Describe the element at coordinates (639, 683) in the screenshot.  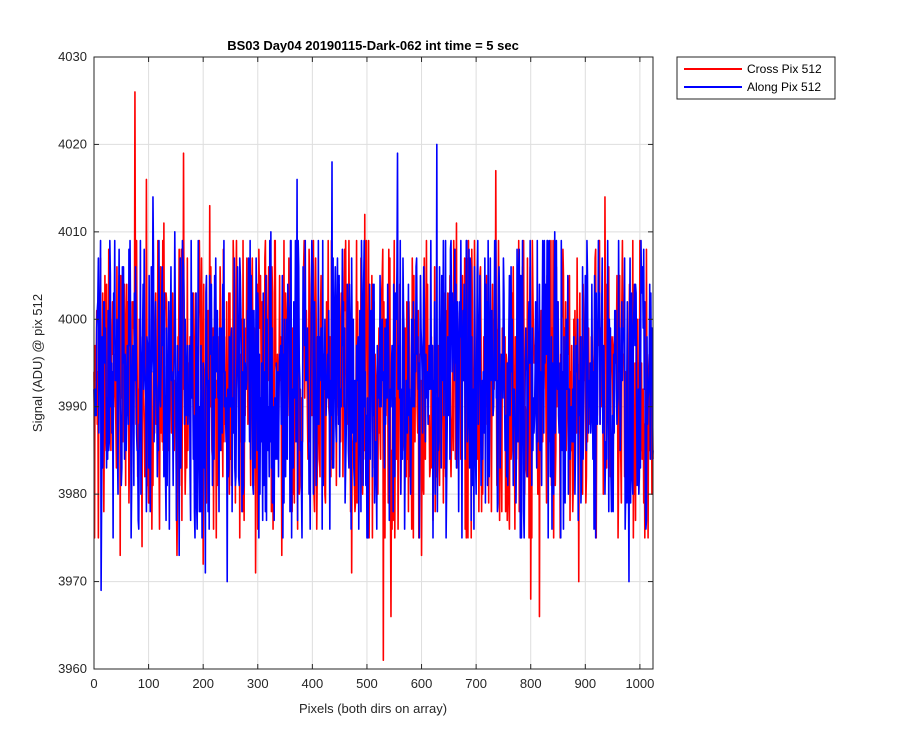
I see `x-tick-label: 1000` at that location.